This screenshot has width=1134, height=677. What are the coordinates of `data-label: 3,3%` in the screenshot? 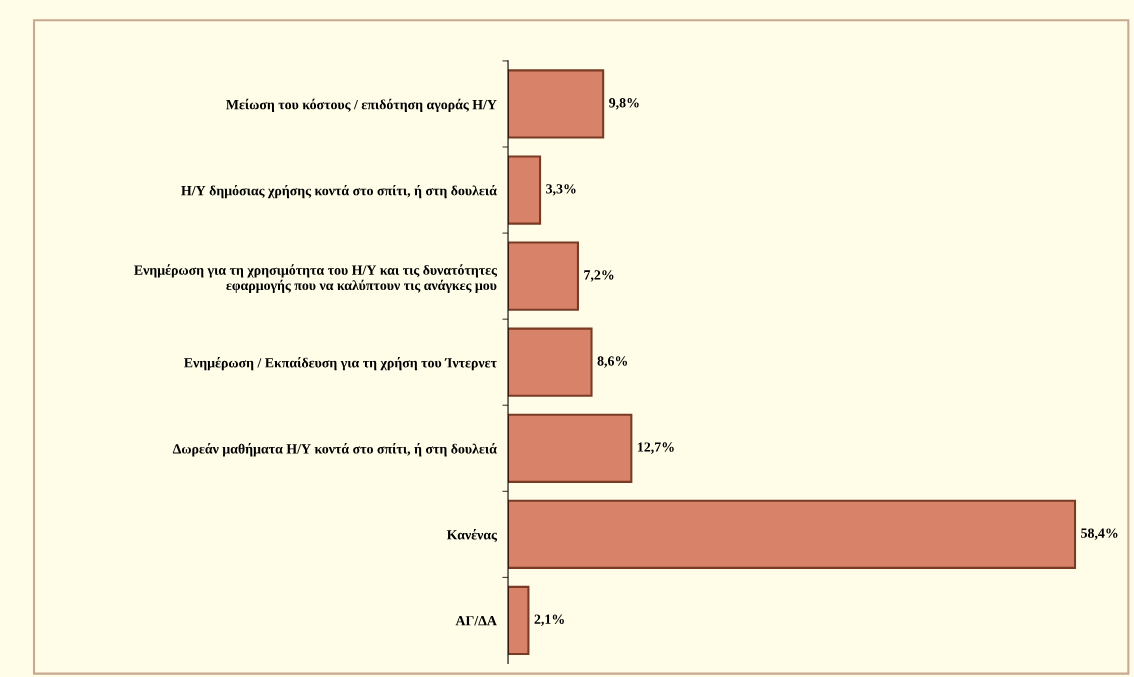 It's located at (561, 190).